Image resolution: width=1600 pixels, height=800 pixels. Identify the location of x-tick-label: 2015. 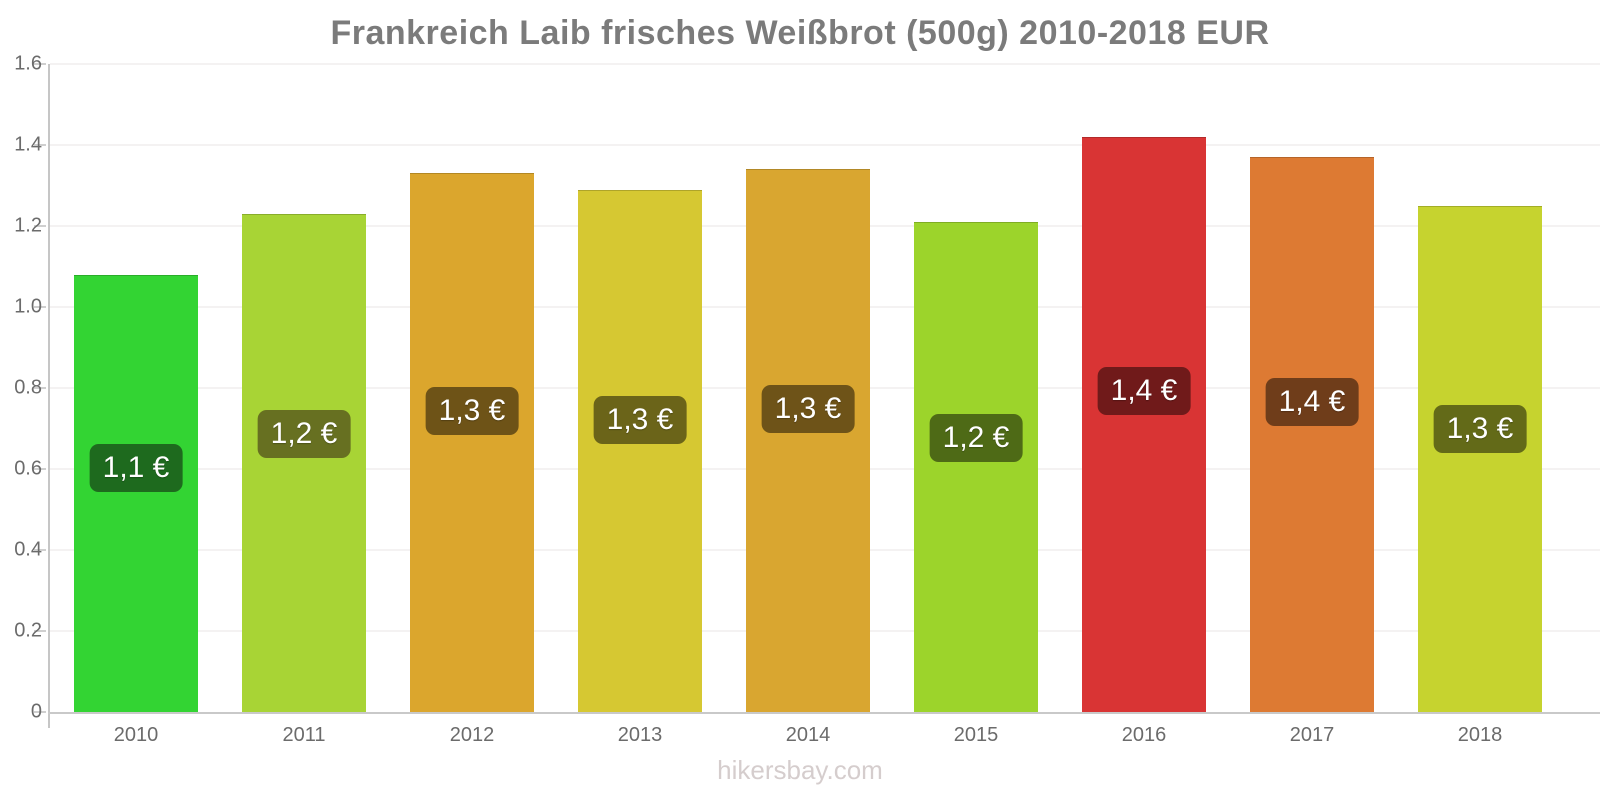
(976, 735).